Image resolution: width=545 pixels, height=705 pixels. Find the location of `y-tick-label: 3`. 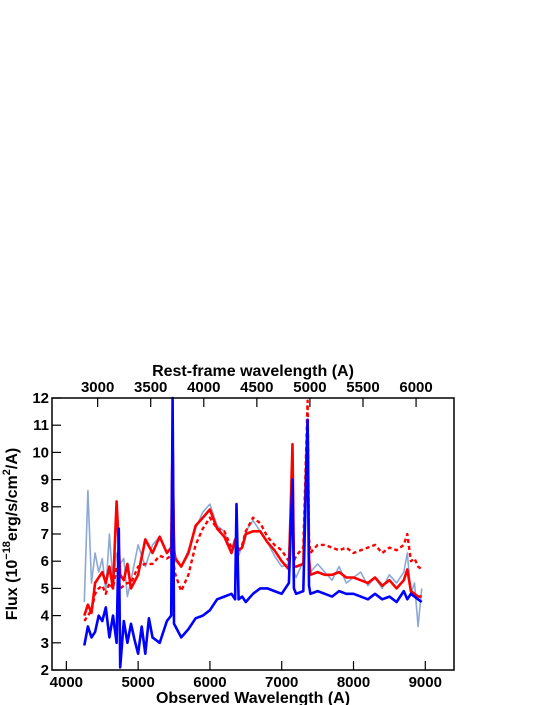

y-tick-label: 3 is located at coordinates (45, 643).